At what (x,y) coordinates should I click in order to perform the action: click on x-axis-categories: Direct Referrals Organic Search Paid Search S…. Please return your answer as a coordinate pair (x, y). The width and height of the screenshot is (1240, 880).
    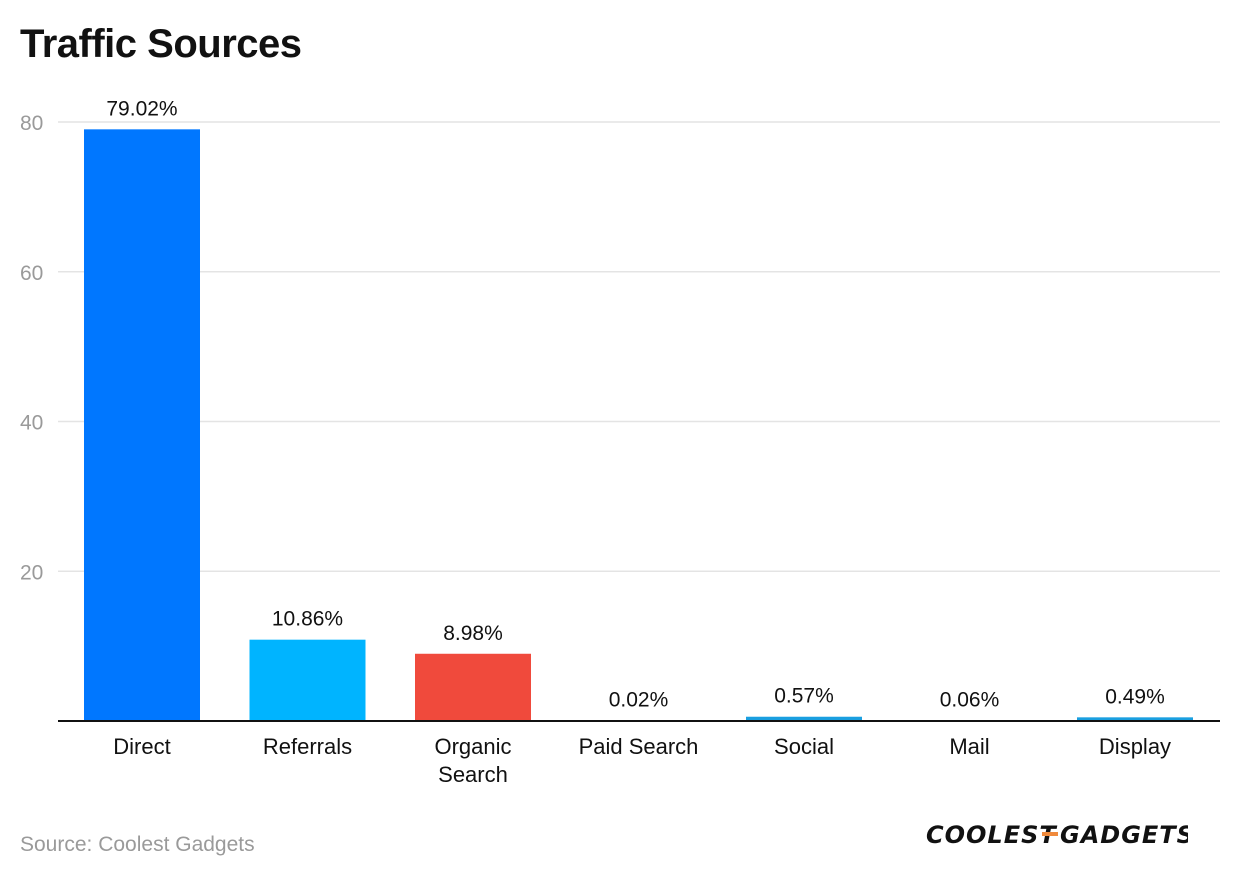
    Looking at the image, I should click on (642, 760).